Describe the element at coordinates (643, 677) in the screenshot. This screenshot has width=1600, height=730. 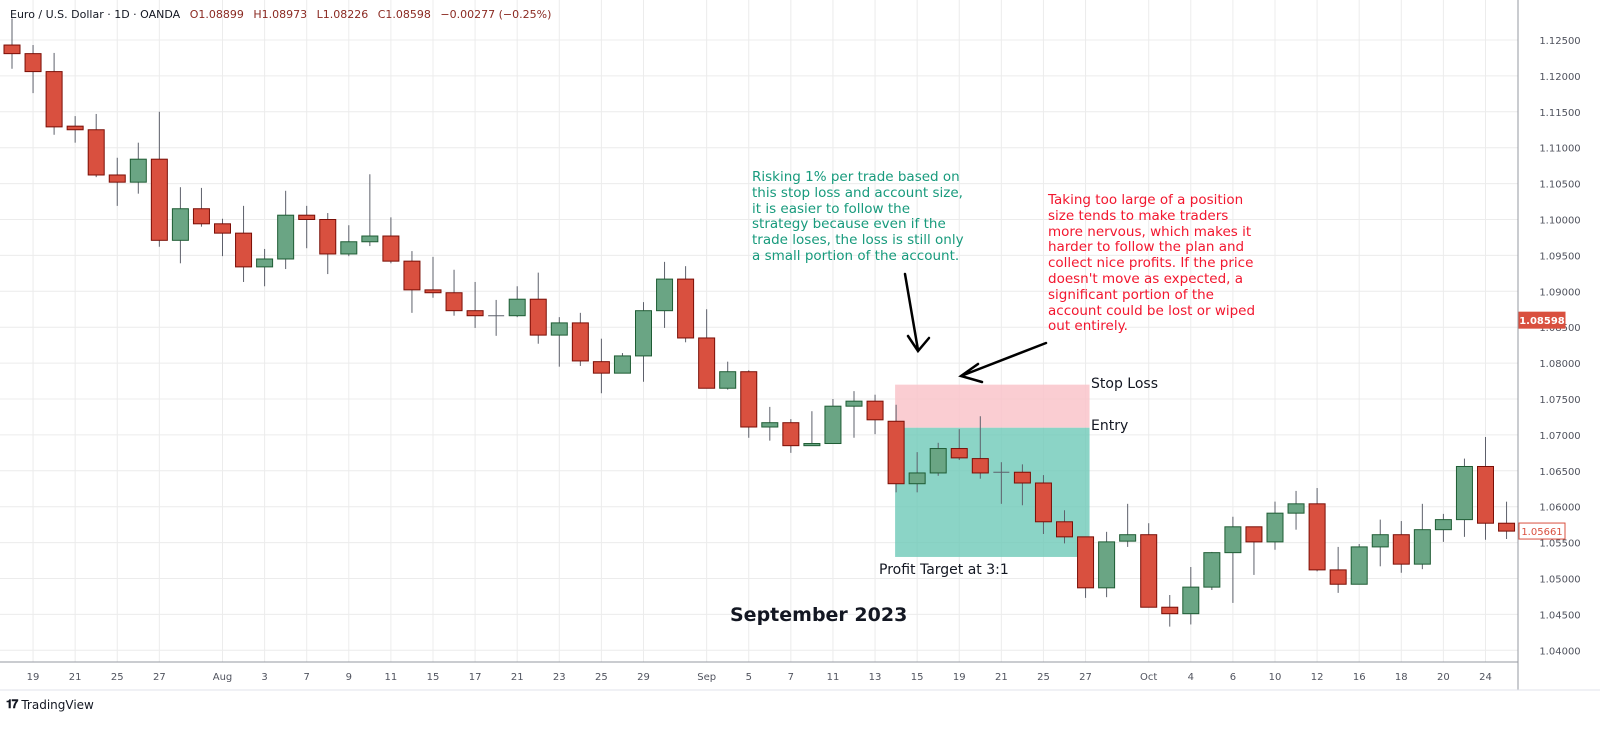
I see `x-tick-label: 29` at that location.